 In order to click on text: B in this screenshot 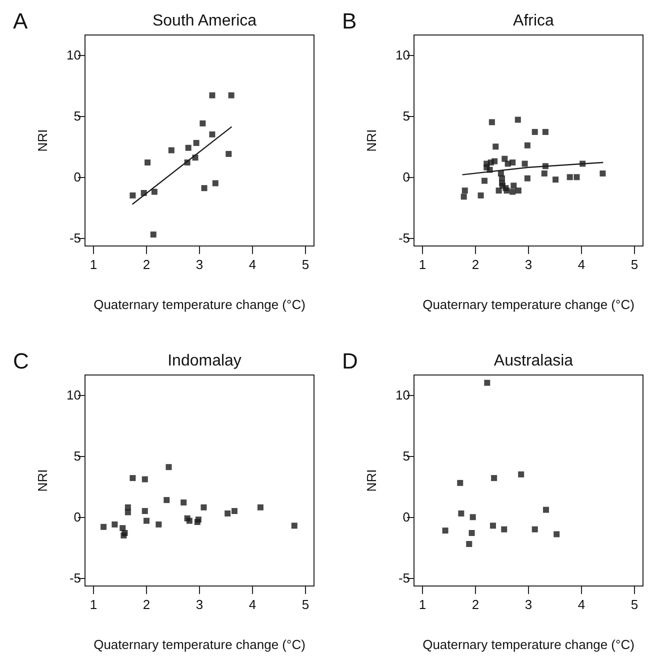, I will do `click(349, 21)`.